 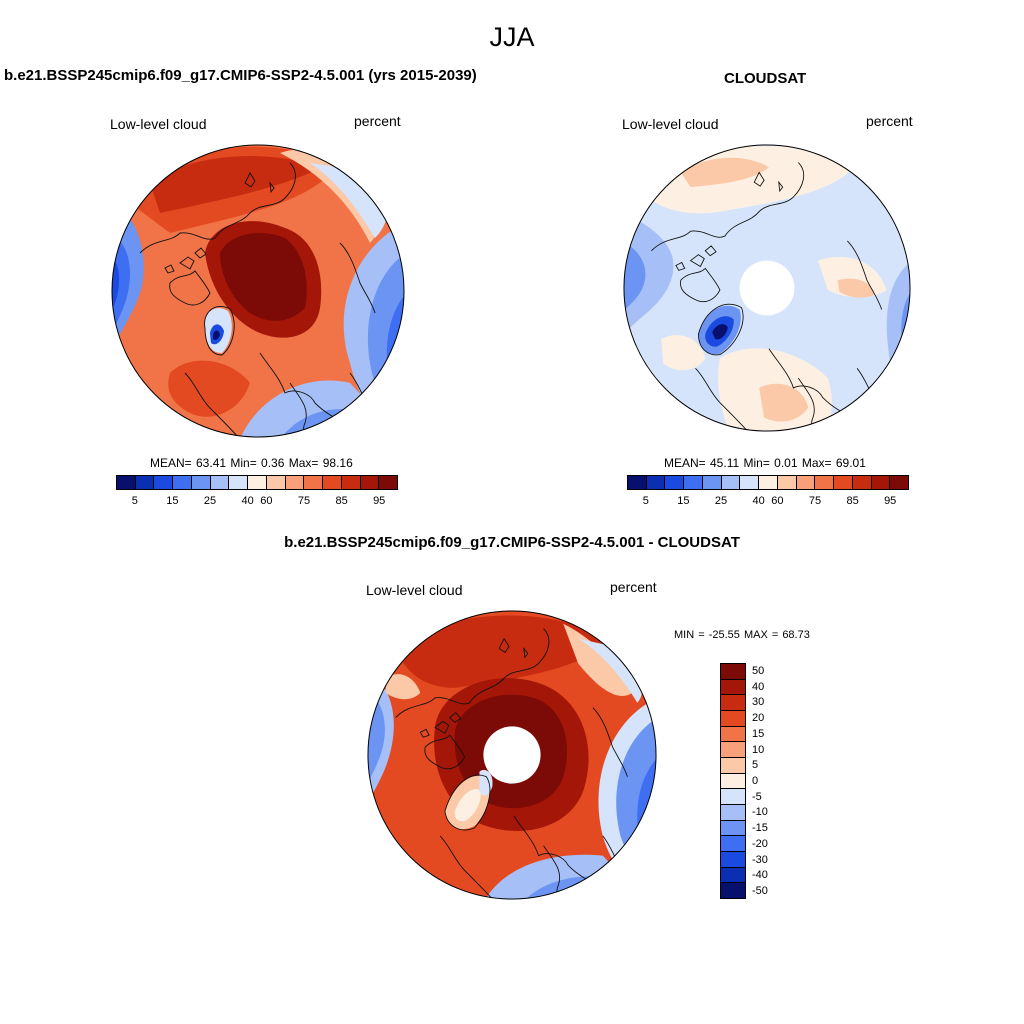 I want to click on panel-c-colorbar-tick-label: 0, so click(x=755, y=781).